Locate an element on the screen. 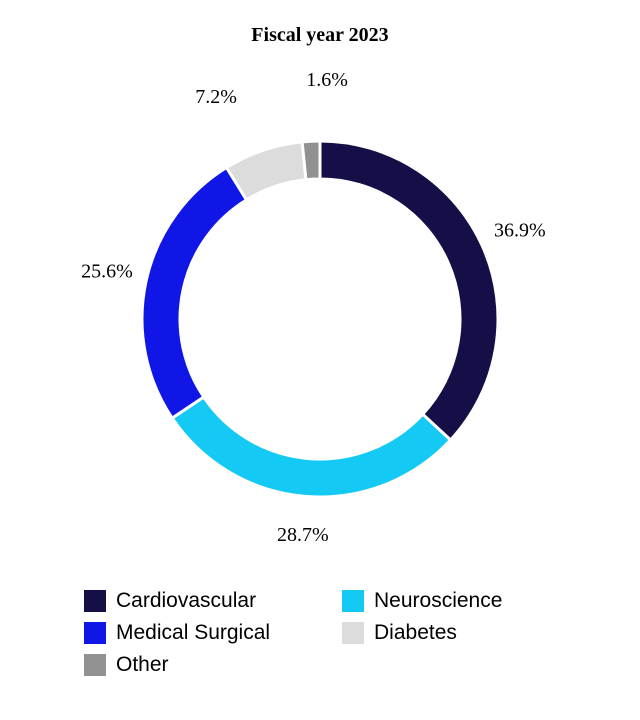 This screenshot has width=640, height=720. legend-item-neuroscience: Neuroscience is located at coordinates (422, 601).